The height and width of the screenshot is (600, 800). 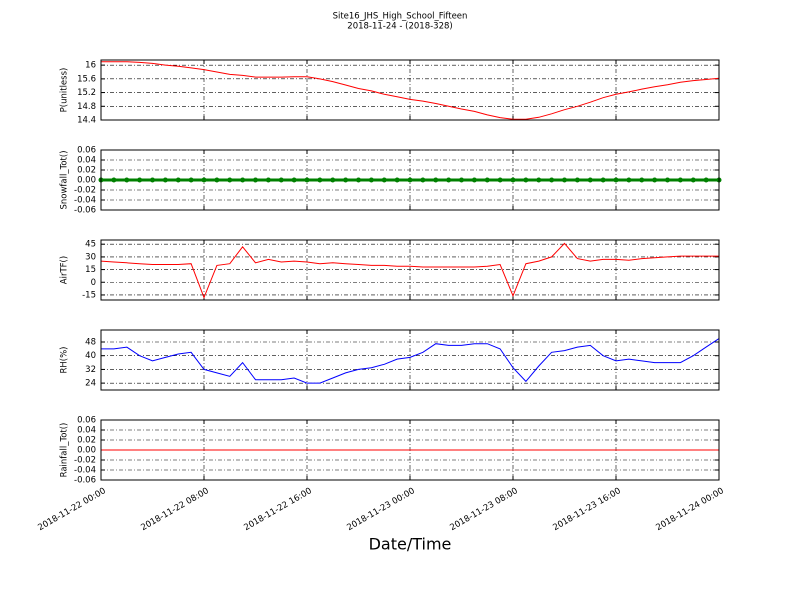 What do you see at coordinates (93, 283) in the screenshot?
I see `y-tick-label: 0` at bounding box center [93, 283].